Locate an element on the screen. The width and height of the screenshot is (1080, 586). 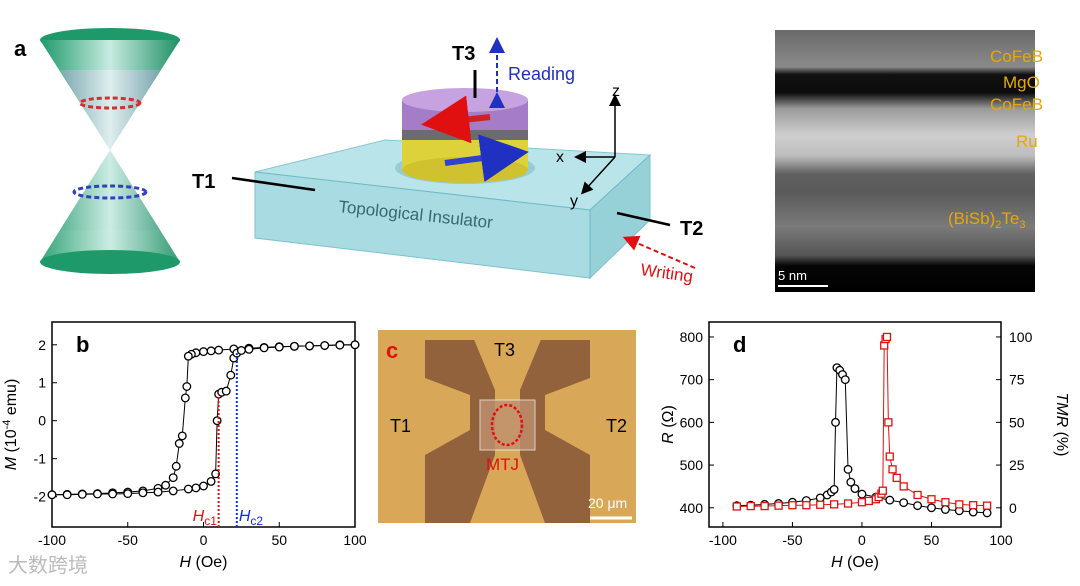
tem-image is located at coordinates (905, 161).